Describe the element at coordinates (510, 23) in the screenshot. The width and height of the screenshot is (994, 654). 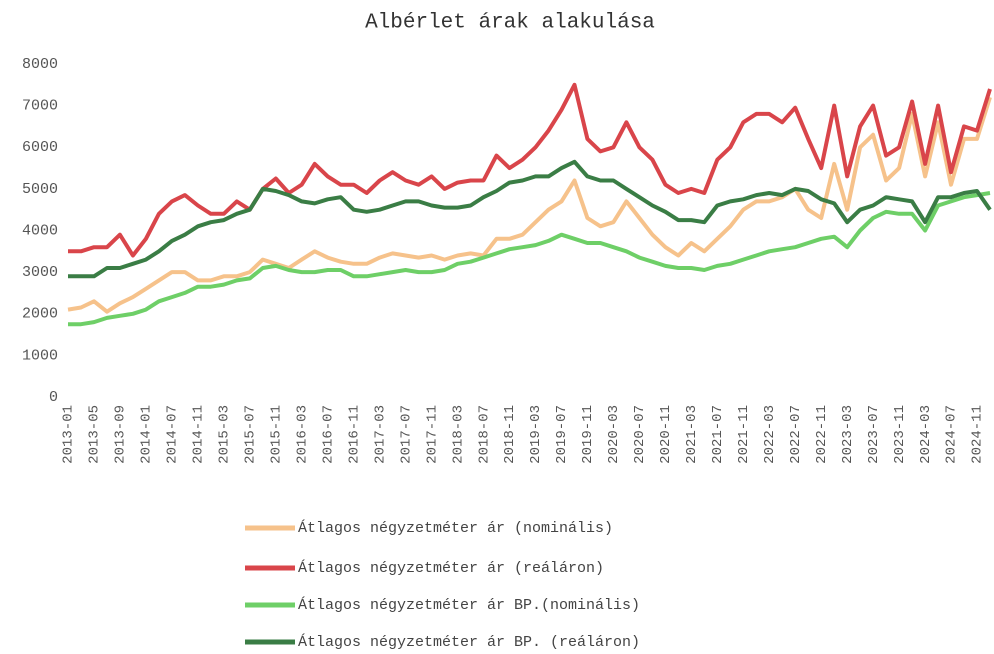
I see `chart-title: Albérlet árak alakulása` at that location.